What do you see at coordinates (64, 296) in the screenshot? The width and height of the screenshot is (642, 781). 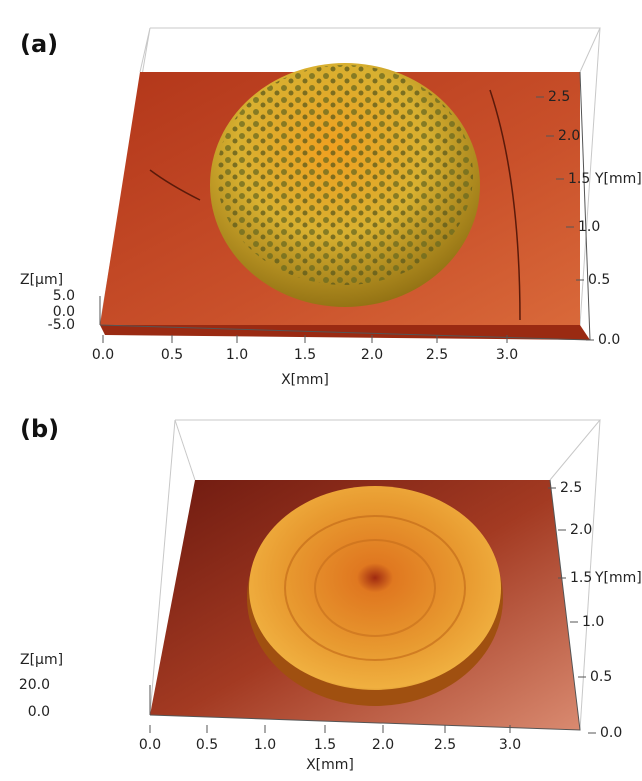 I see `z-tick-label: 5.0` at bounding box center [64, 296].